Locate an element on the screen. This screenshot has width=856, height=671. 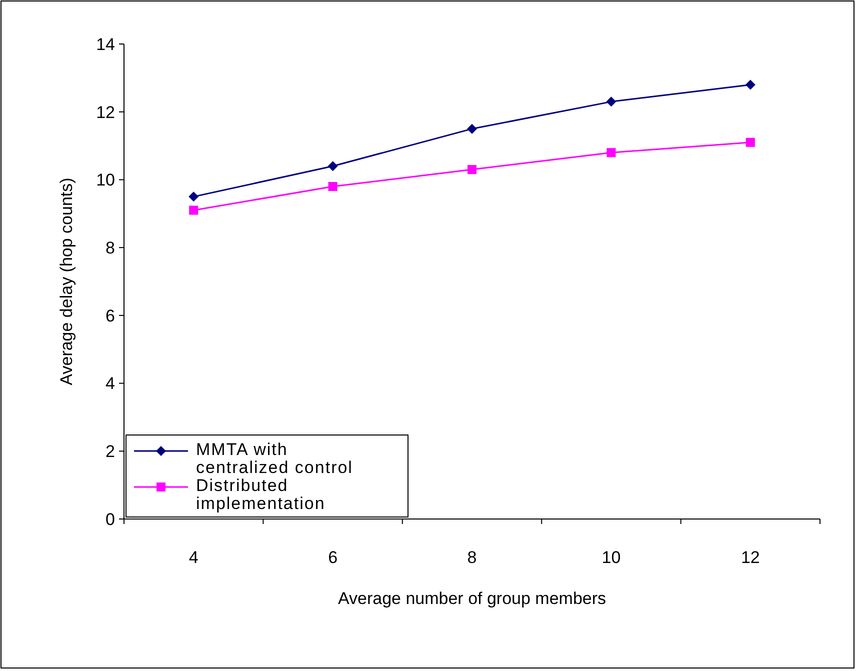
y-tick-label: 12 is located at coordinates (105, 112).